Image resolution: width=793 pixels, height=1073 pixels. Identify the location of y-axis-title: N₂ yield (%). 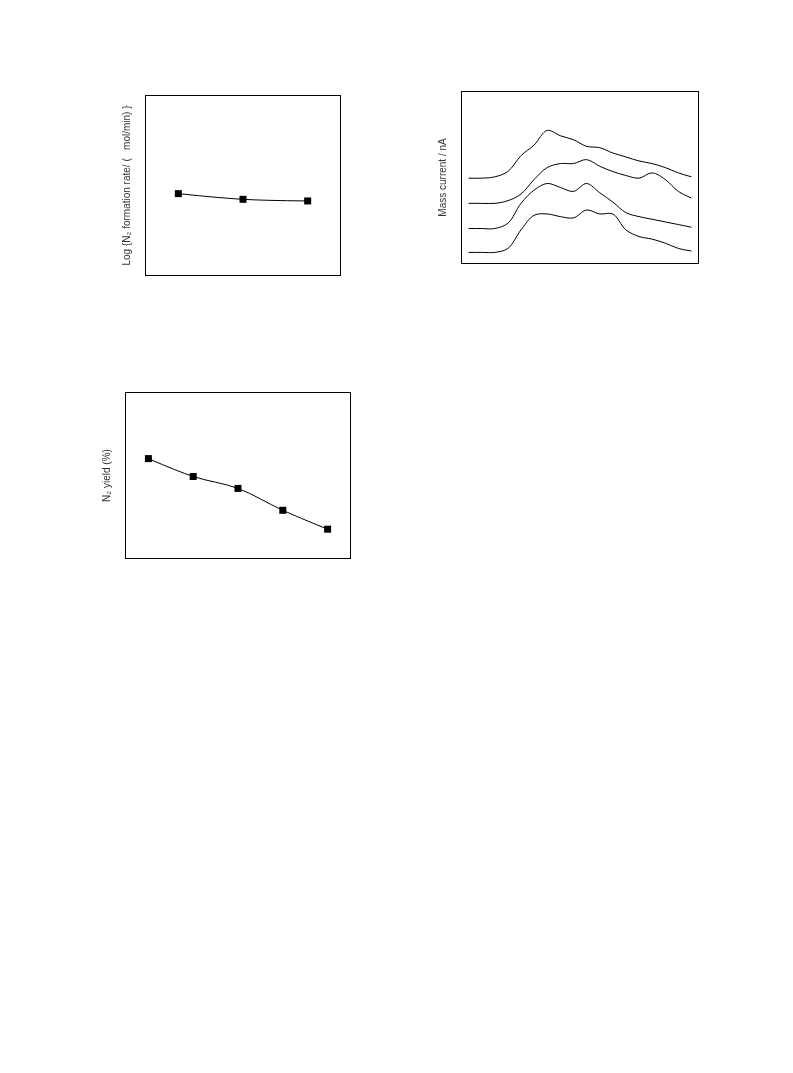
(106, 475).